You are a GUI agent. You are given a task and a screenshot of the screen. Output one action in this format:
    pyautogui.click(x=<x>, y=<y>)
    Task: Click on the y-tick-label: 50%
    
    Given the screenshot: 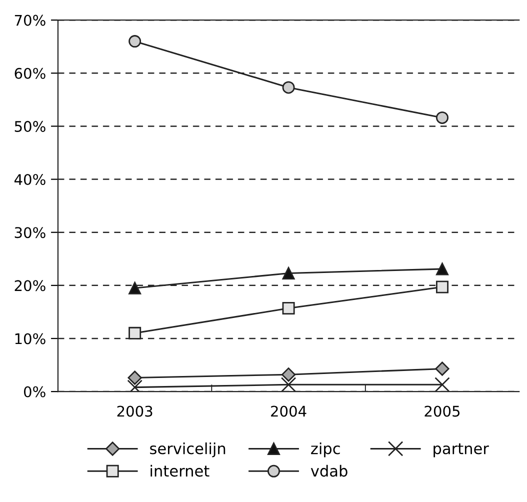 What is the action you would take?
    pyautogui.click(x=30, y=126)
    